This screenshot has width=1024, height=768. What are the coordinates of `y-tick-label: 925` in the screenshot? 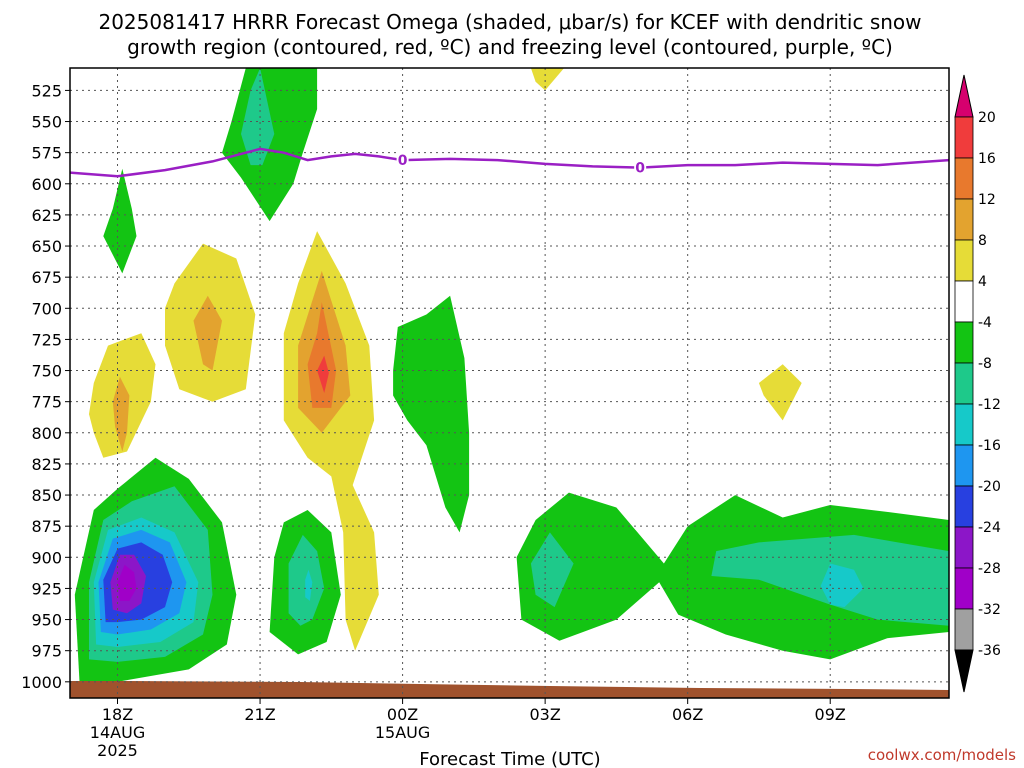 It's located at (46, 588).